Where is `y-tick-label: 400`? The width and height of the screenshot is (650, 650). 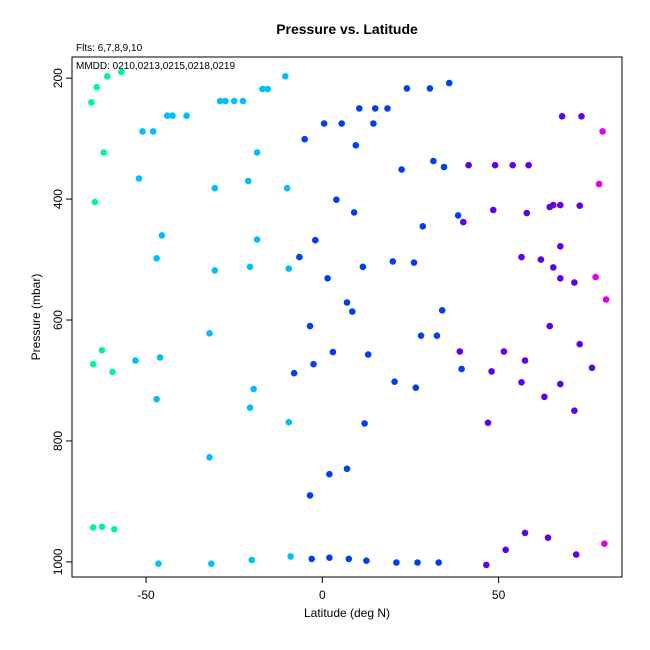
y-tick-label: 400 is located at coordinates (58, 199).